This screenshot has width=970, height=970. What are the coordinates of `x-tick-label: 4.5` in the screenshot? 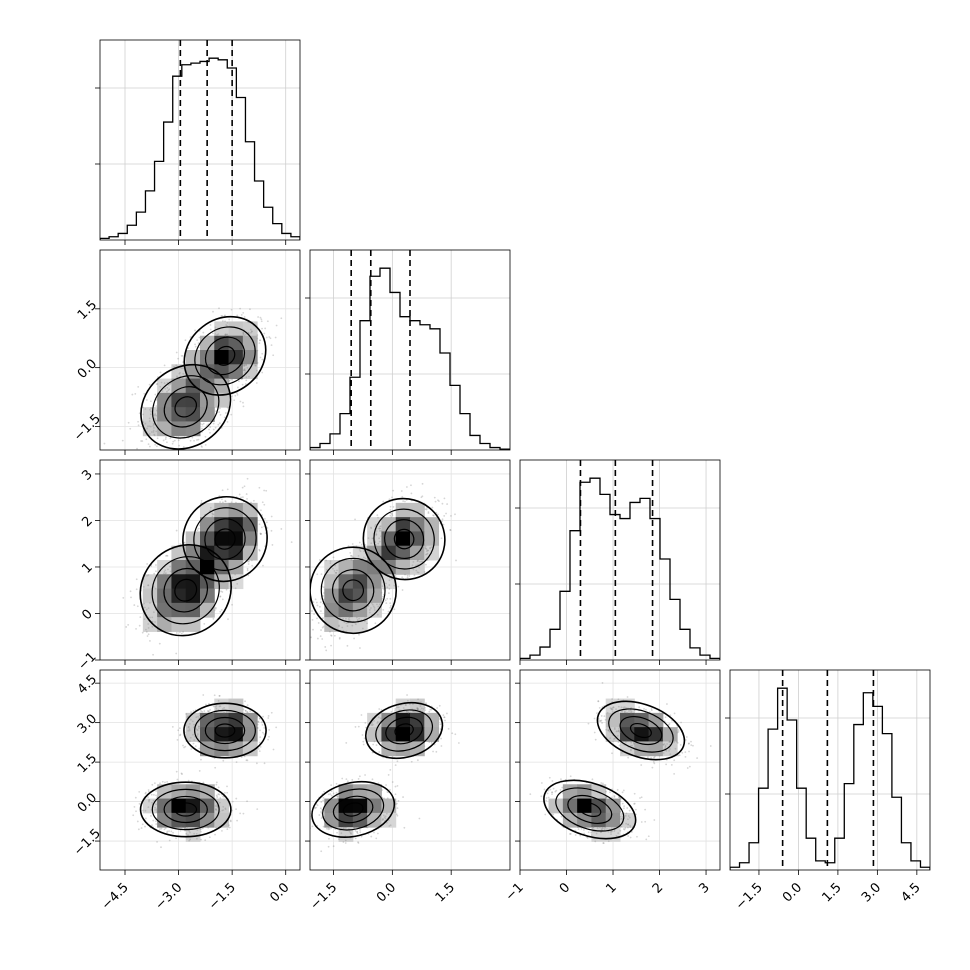 It's located at (910, 892).